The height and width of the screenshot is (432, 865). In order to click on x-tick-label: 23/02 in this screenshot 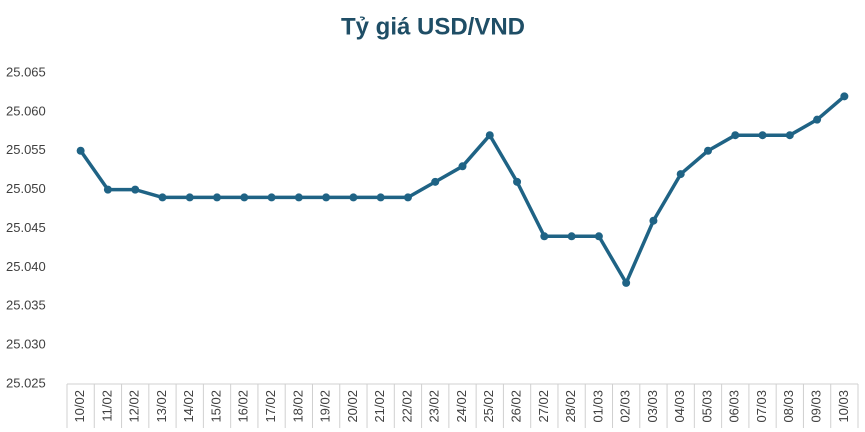, I will do `click(434, 406)`.